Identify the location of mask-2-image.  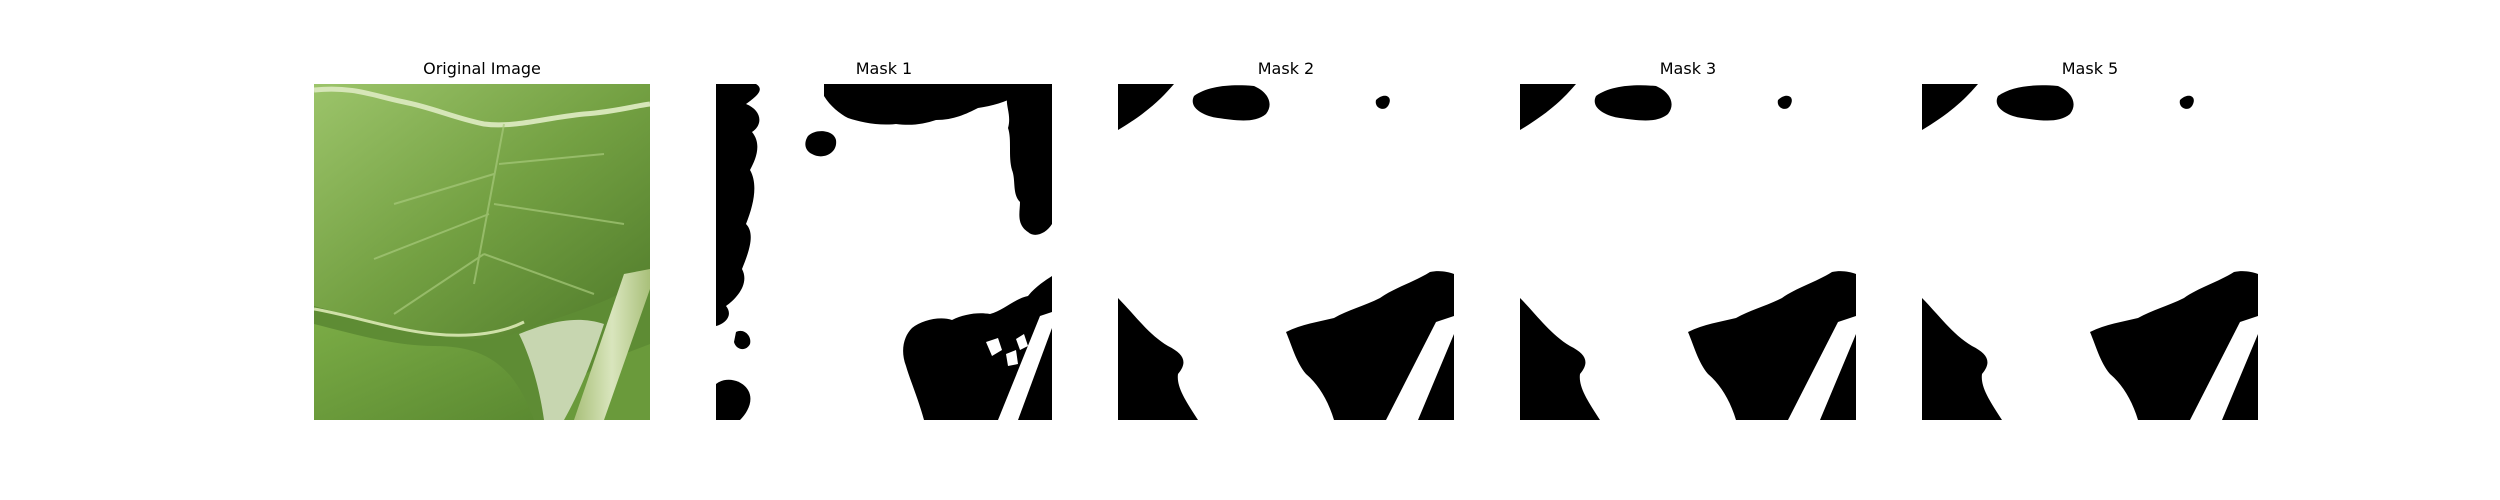
(1286, 252).